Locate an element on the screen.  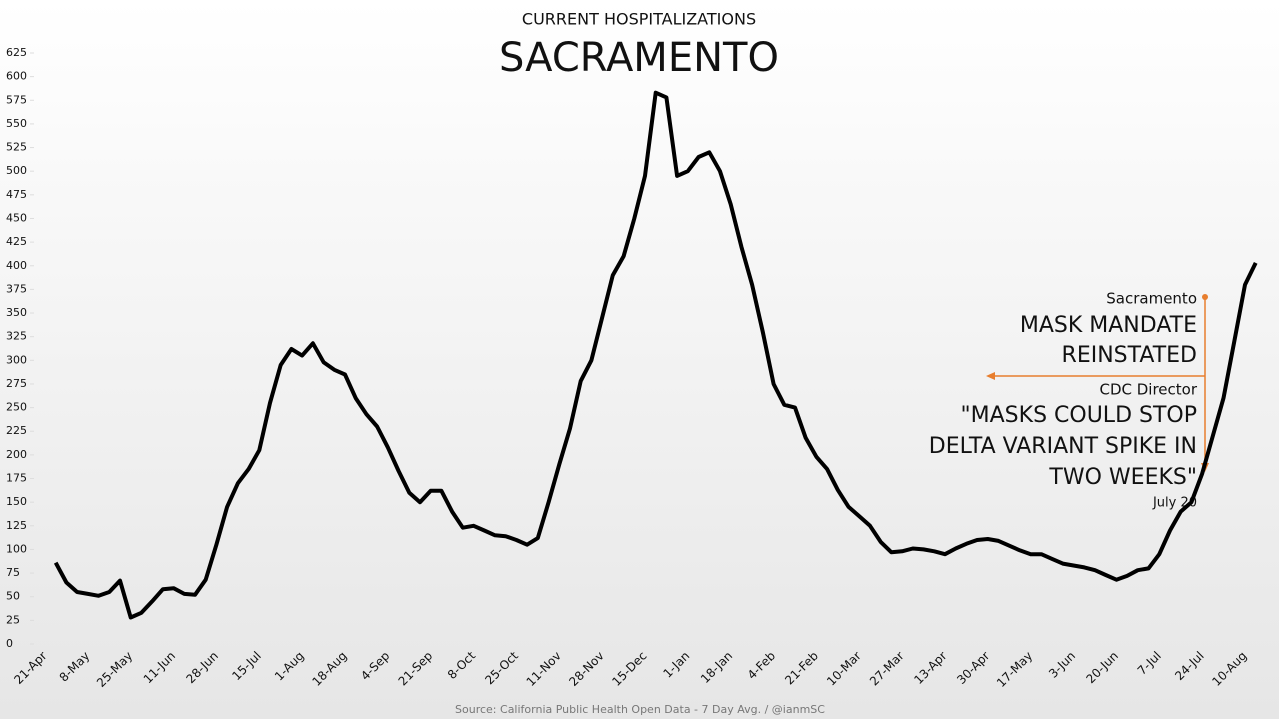
y-tick-label: 25 is located at coordinates (13, 619).